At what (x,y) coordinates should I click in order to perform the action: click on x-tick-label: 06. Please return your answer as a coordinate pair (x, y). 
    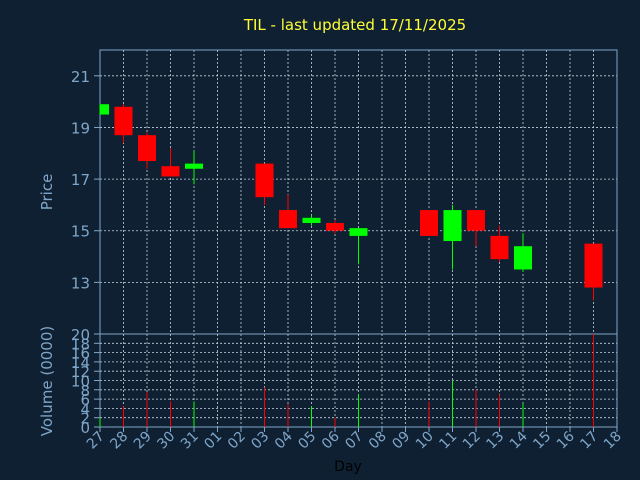
    Looking at the image, I should click on (331, 440).